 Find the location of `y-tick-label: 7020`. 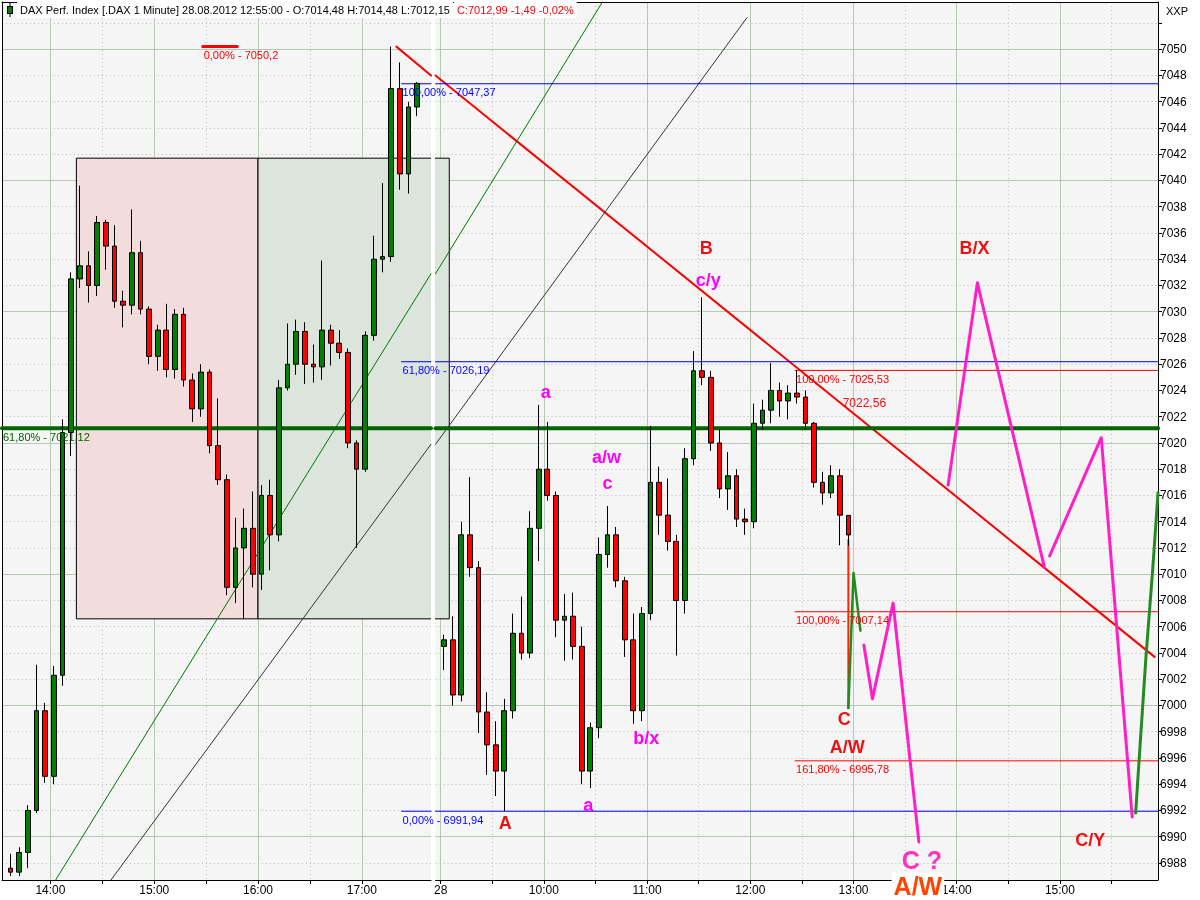

y-tick-label: 7020 is located at coordinates (1174, 442).